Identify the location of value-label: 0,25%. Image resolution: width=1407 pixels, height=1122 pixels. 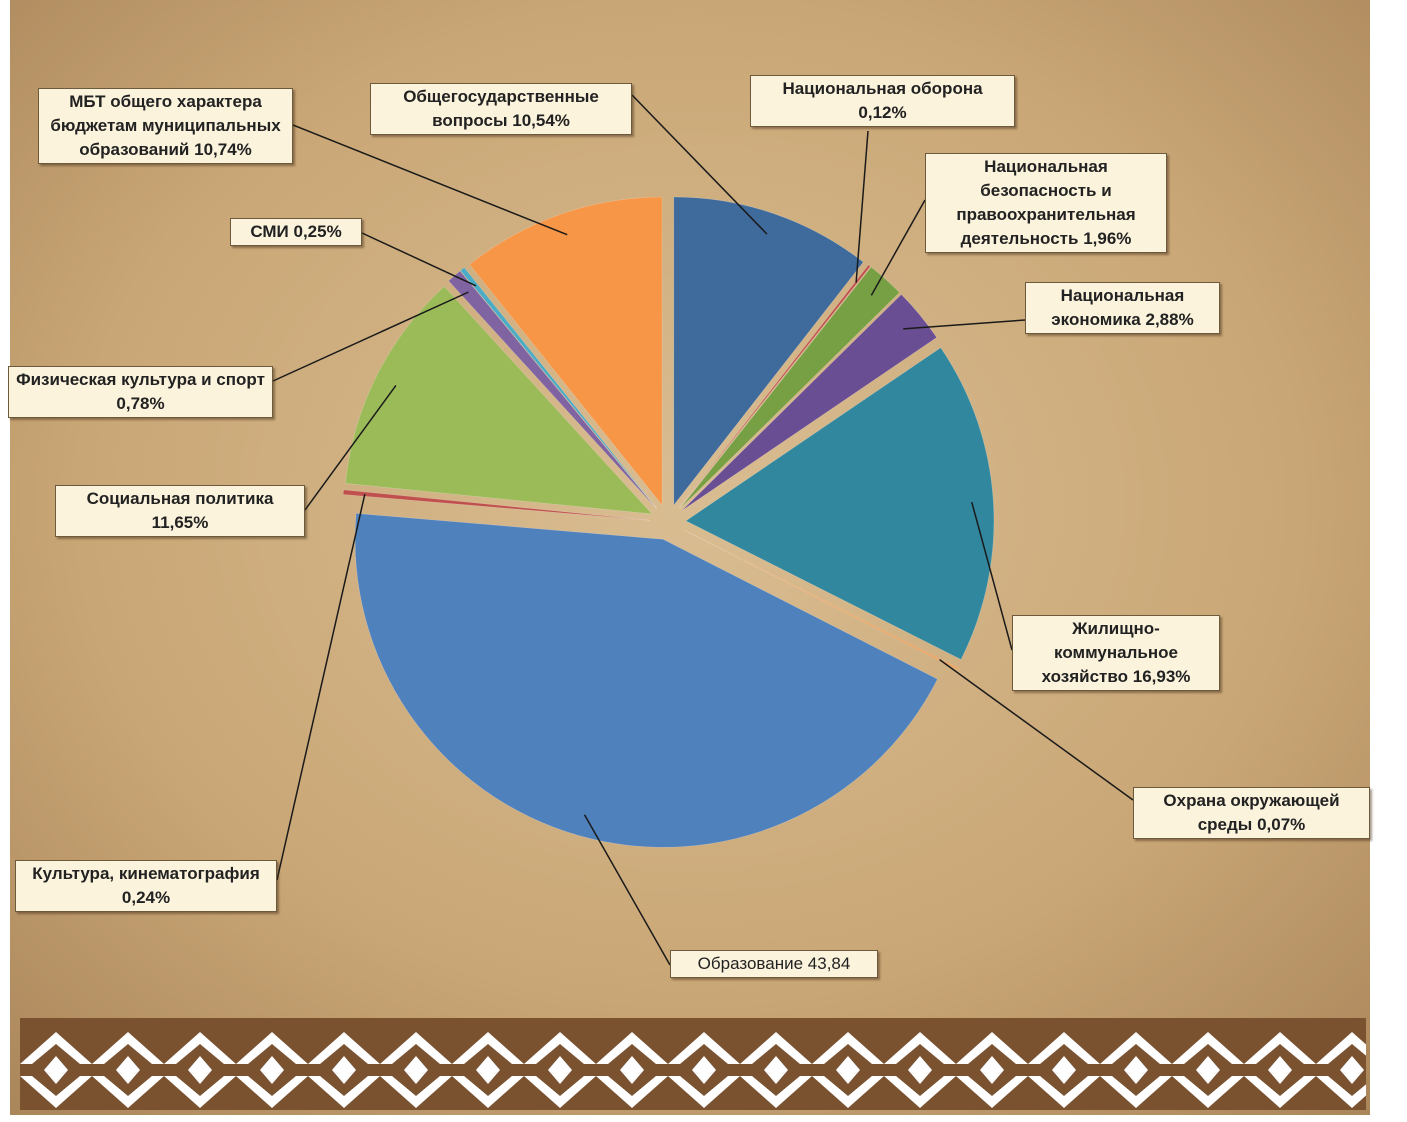
(317, 231).